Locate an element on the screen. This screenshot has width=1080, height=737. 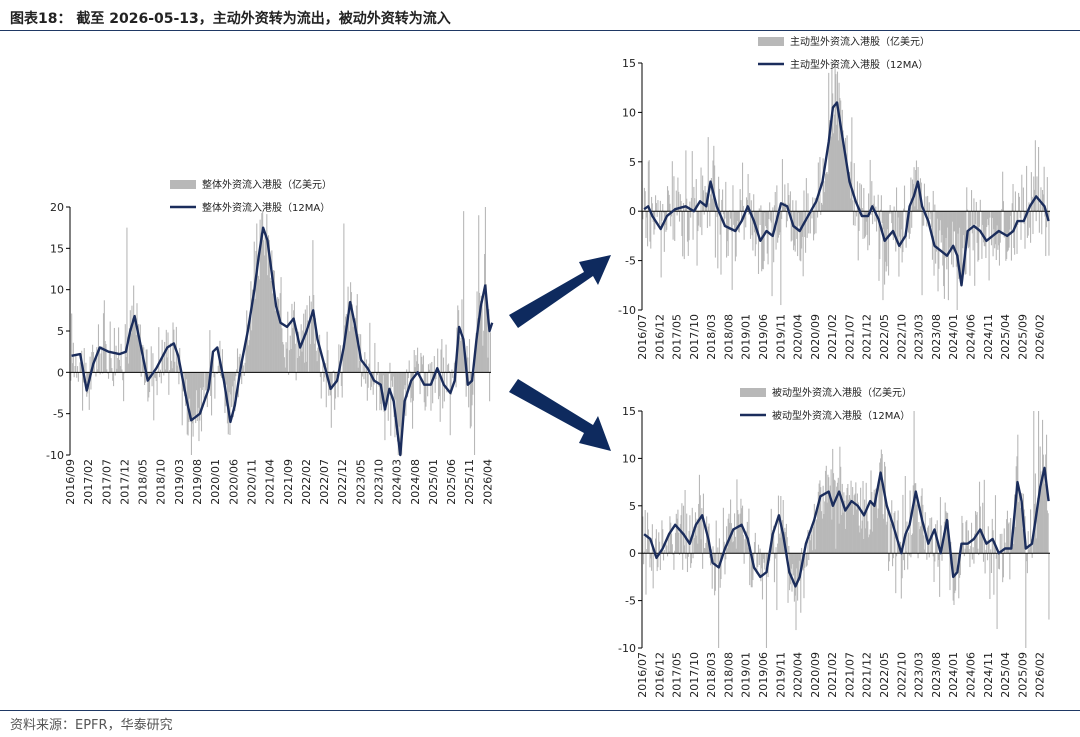
x-tick-label: 2018/10 is located at coordinates (161, 482).